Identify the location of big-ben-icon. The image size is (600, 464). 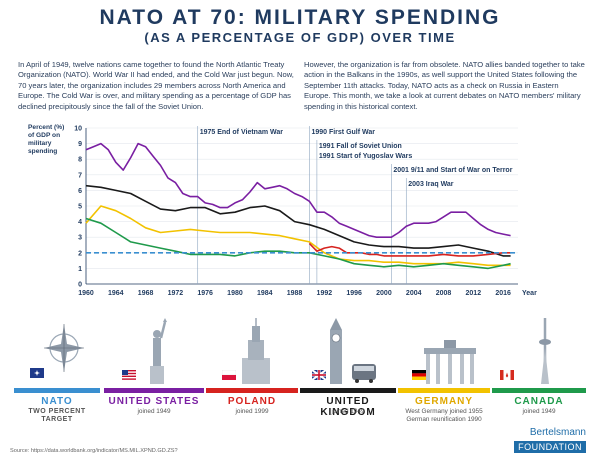
(353, 351).